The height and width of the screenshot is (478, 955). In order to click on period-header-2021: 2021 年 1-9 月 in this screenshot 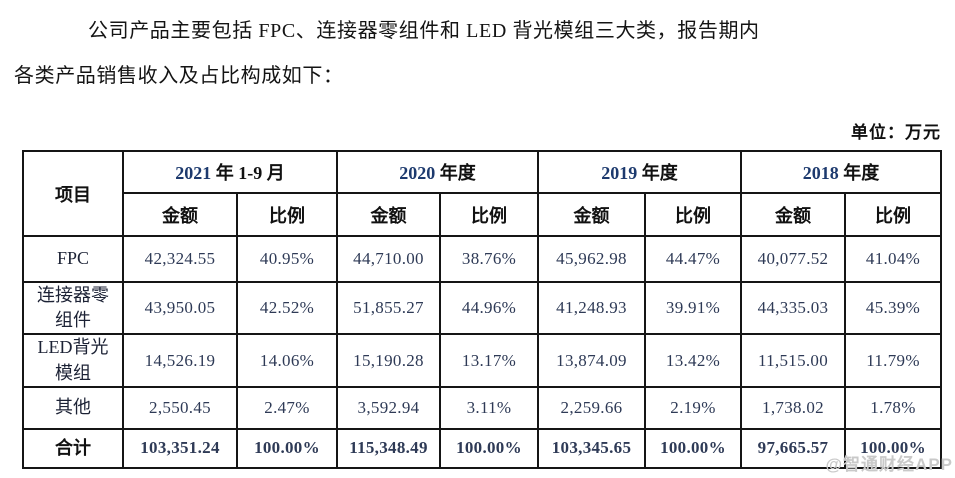, I will do `click(230, 172)`.